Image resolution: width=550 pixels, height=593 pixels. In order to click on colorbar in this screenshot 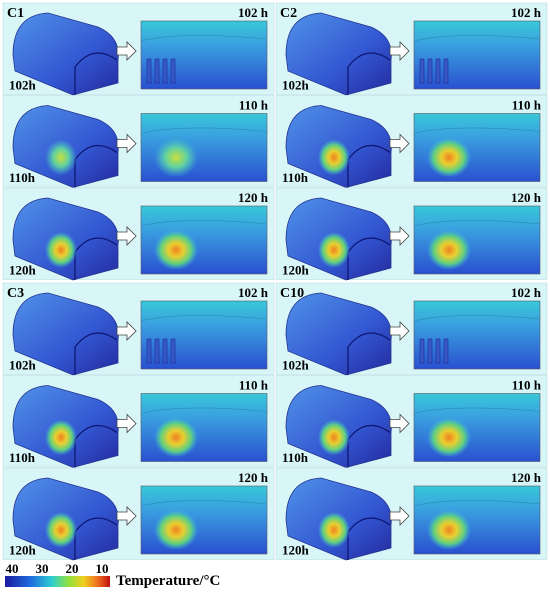, I will do `click(57, 581)`.